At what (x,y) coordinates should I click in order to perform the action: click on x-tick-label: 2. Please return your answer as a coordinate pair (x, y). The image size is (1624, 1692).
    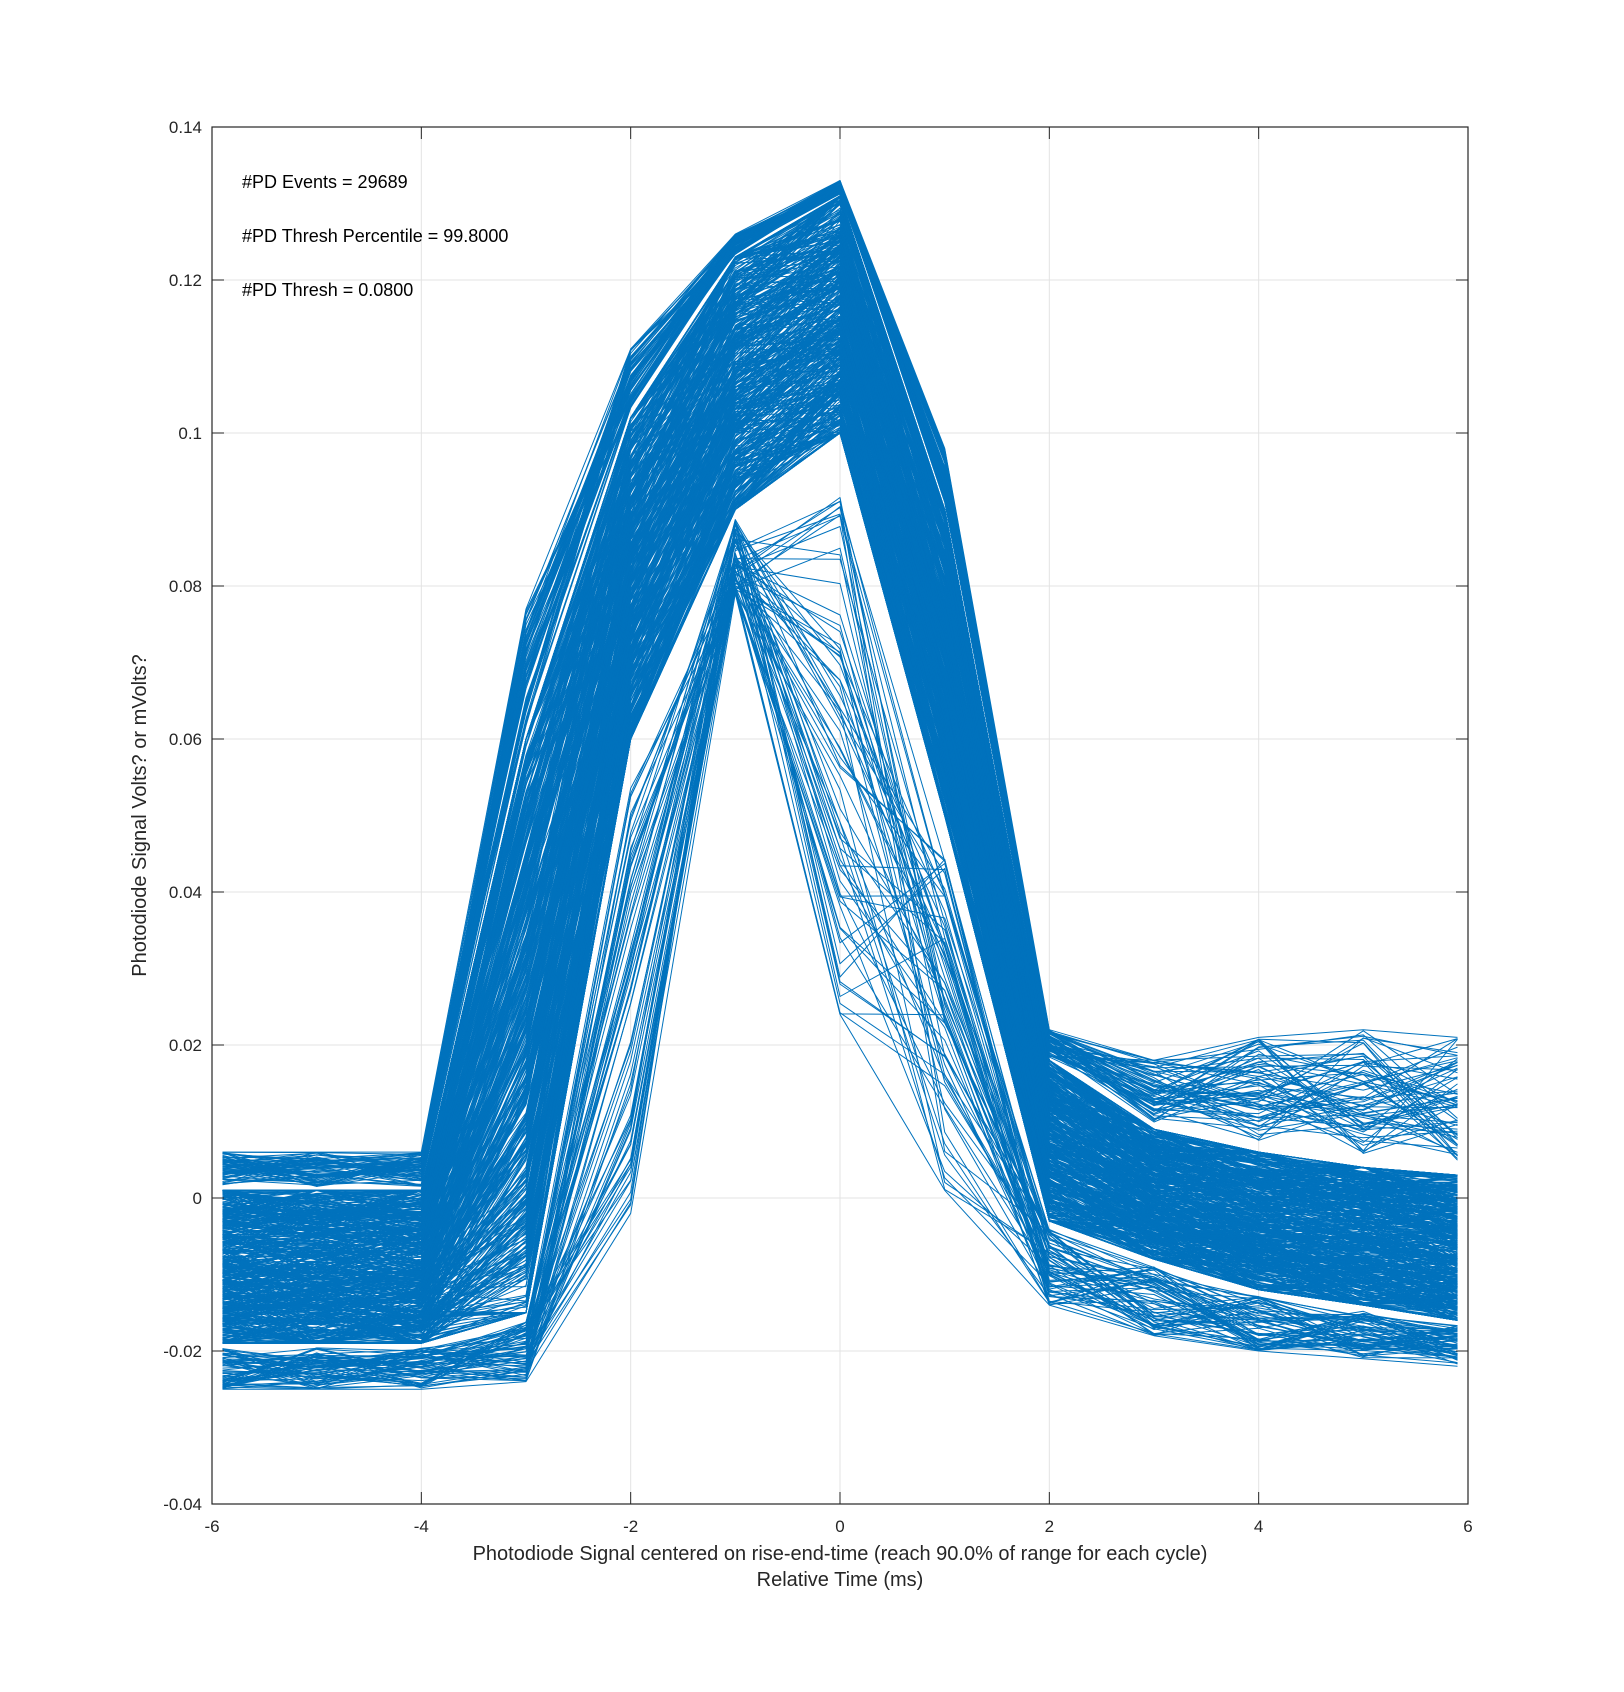
    Looking at the image, I should click on (1049, 1526).